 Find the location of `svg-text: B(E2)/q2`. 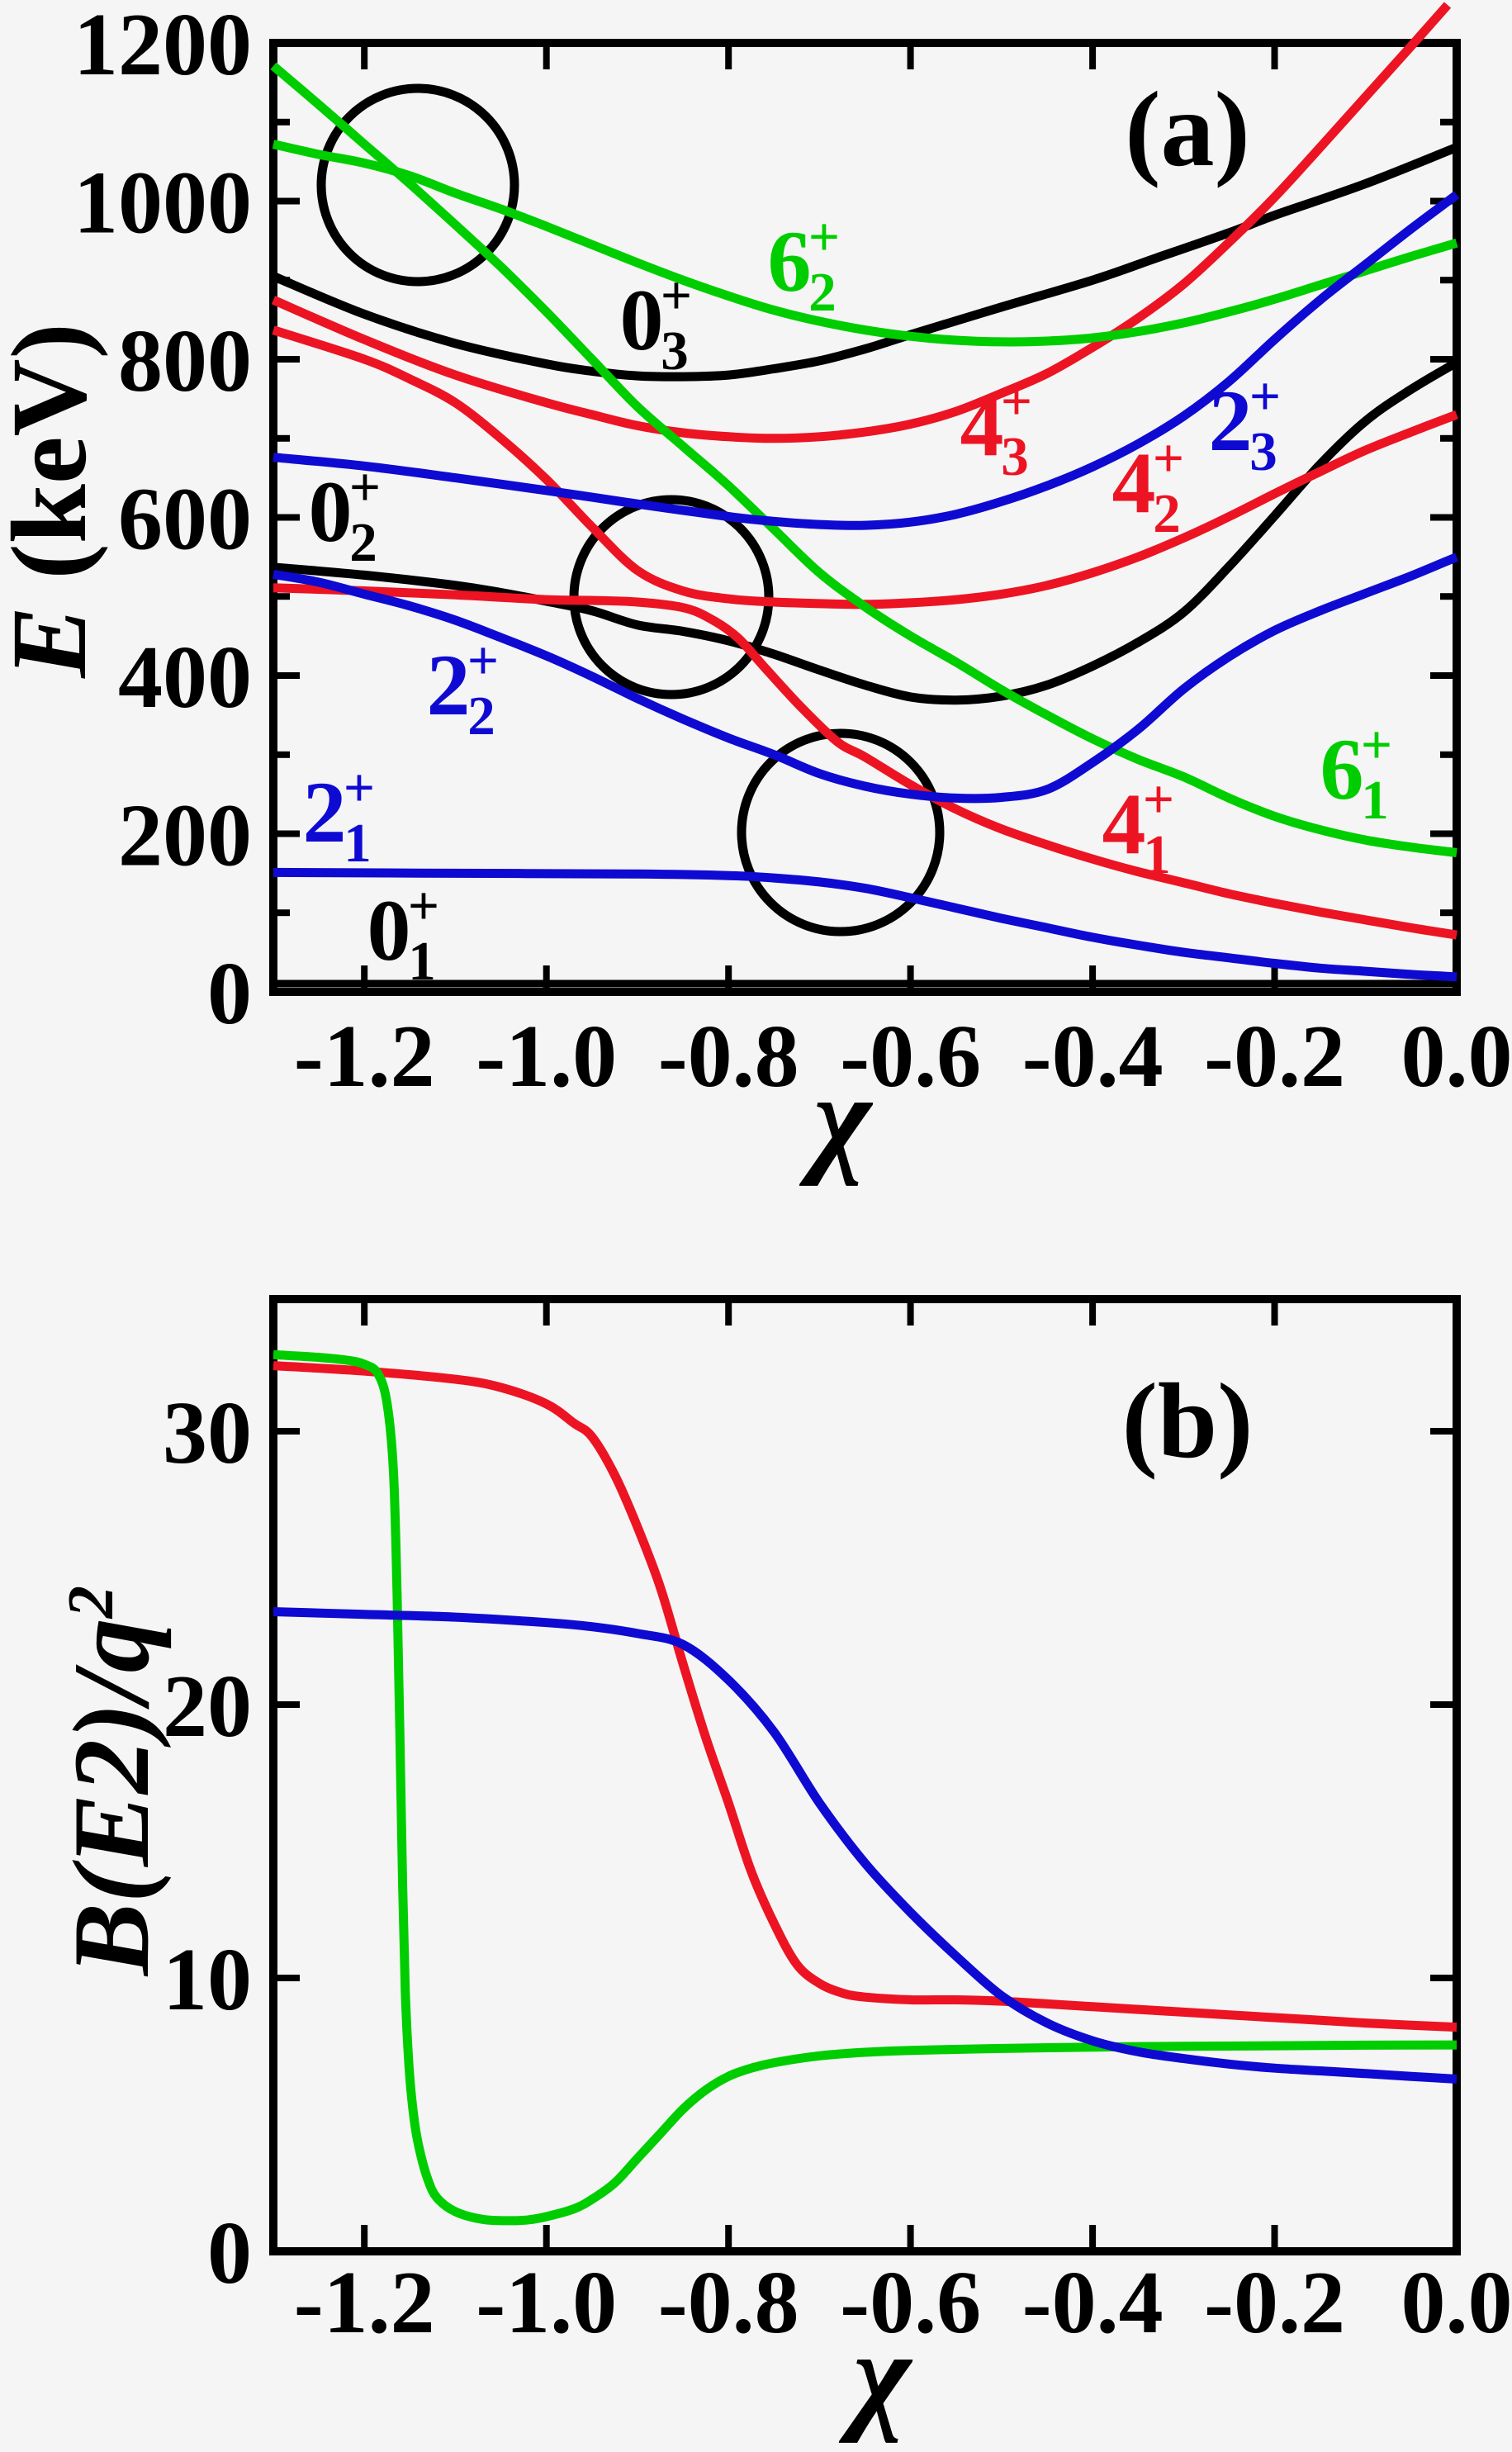

svg-text: B(E2)/q2 is located at coordinates (111, 1781).